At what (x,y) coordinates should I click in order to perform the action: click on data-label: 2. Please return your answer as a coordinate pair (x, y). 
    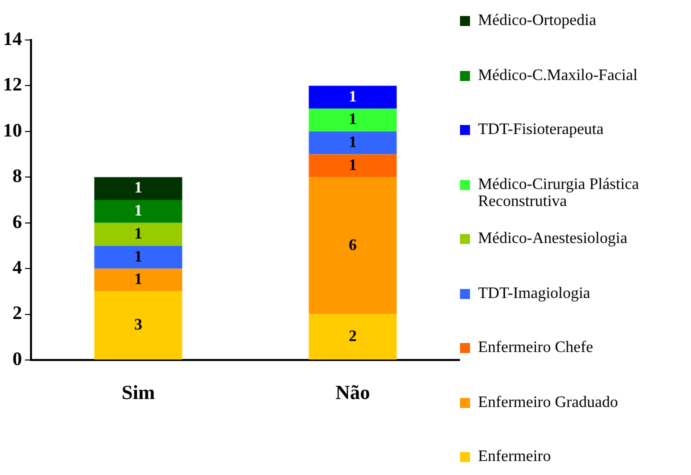
    Looking at the image, I should click on (352, 337).